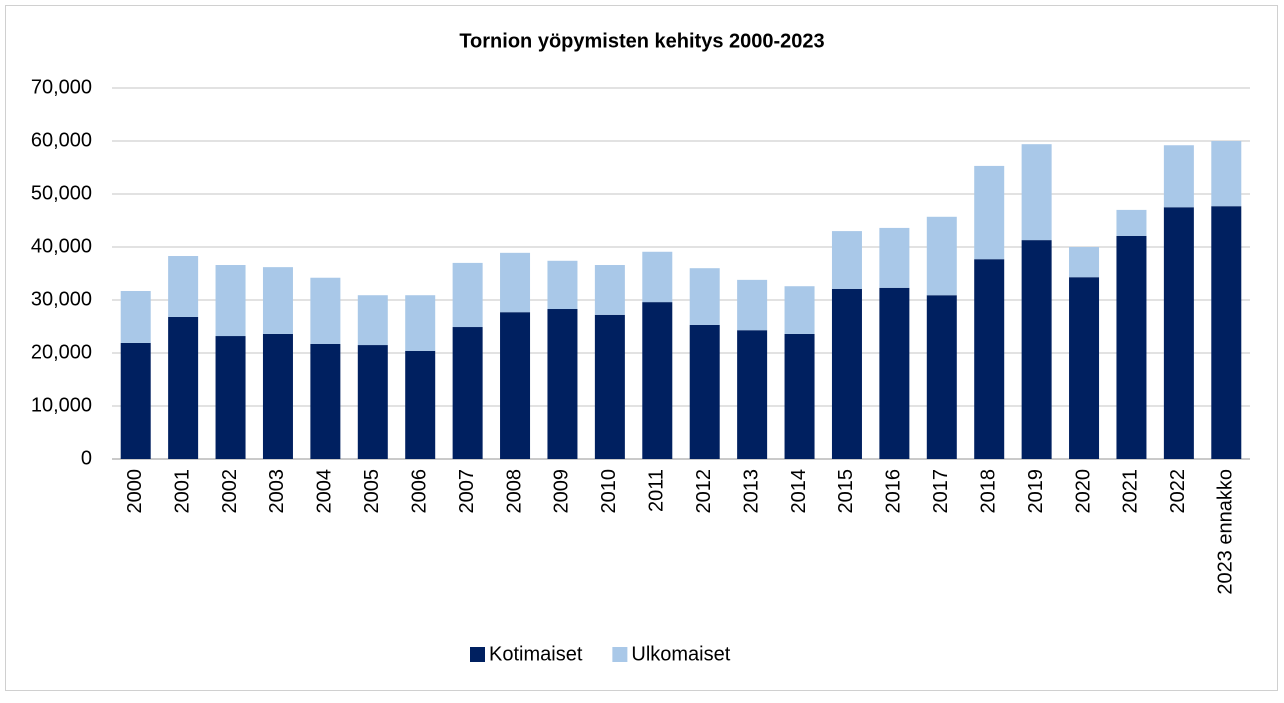 The width and height of the screenshot is (1284, 703). Describe the element at coordinates (894, 491) in the screenshot. I see `x-tick-label: 2016` at that location.